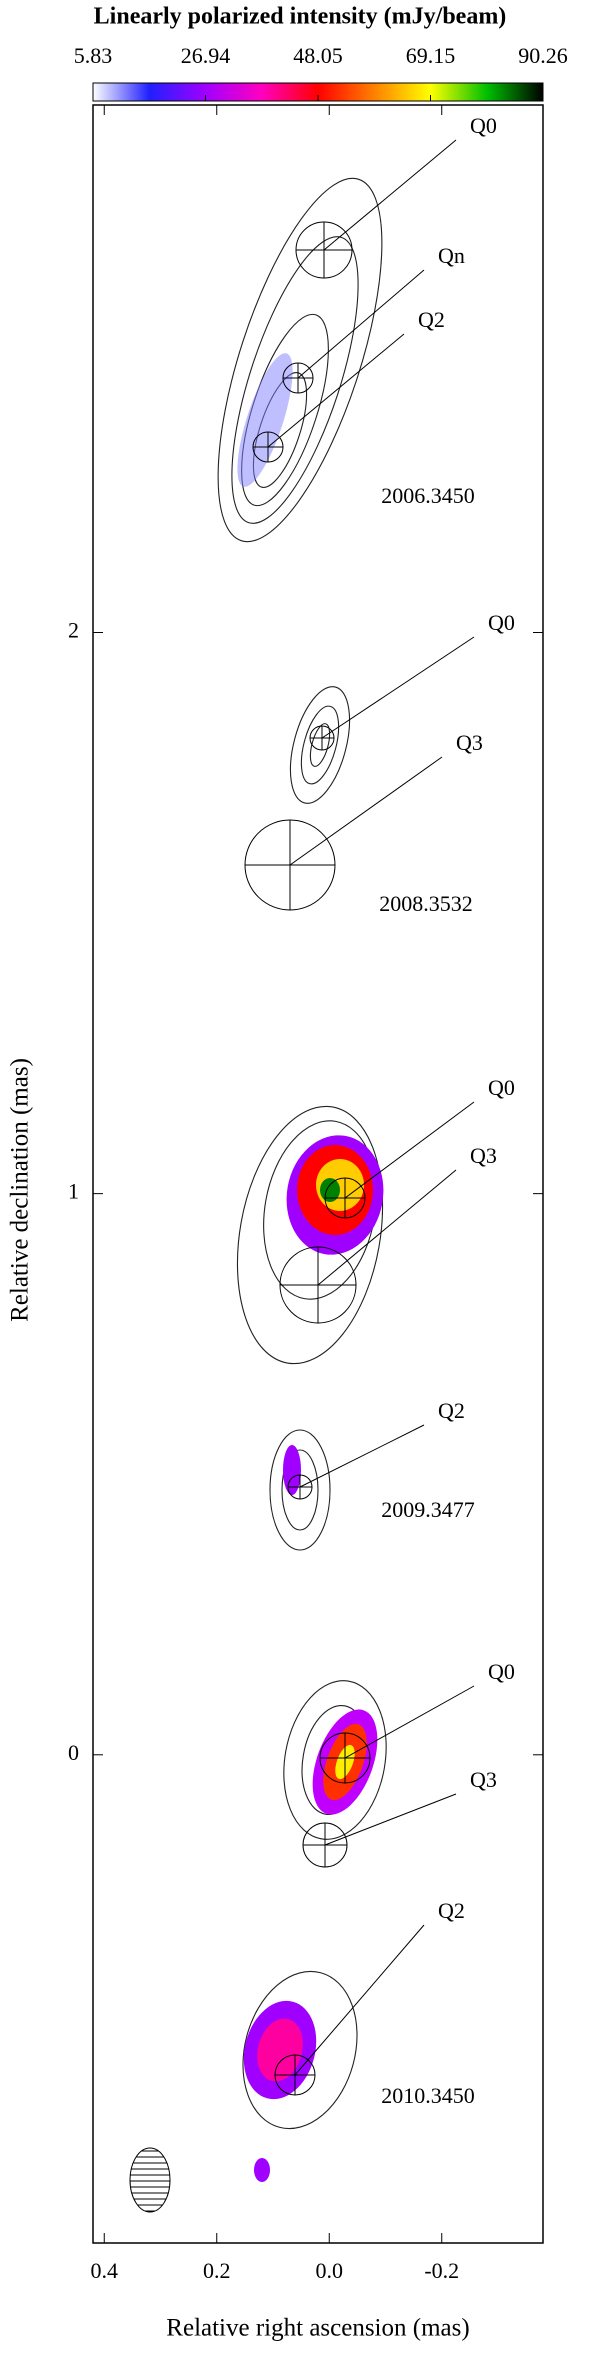  I want to click on y-tick-label: 1, so click(73, 1191).